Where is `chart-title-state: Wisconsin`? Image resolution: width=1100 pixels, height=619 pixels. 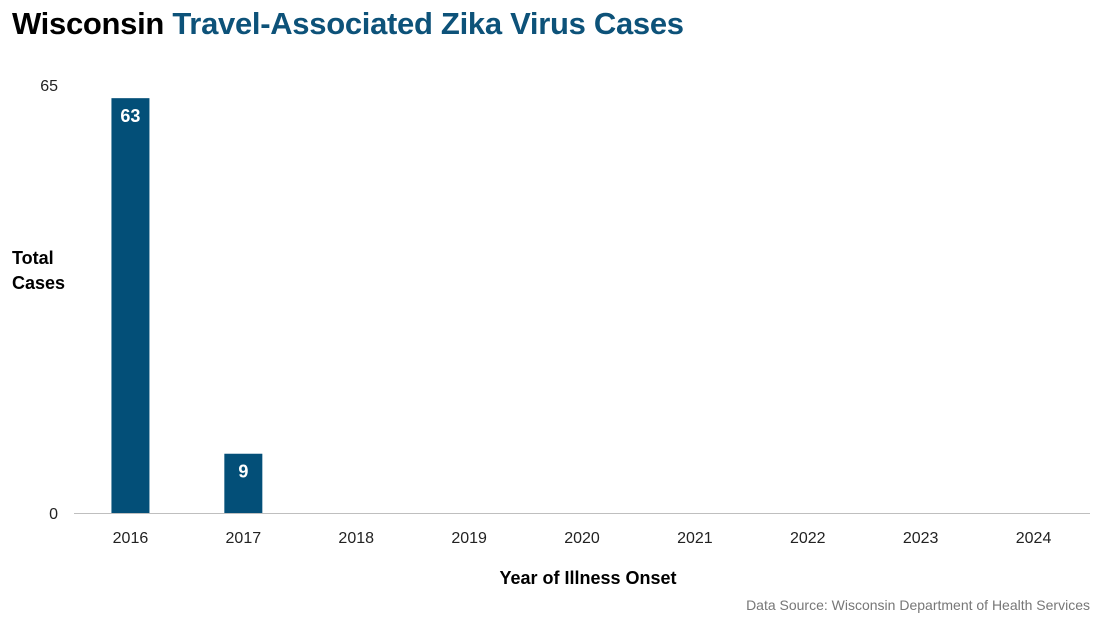
chart-title-state: Wisconsin is located at coordinates (88, 23).